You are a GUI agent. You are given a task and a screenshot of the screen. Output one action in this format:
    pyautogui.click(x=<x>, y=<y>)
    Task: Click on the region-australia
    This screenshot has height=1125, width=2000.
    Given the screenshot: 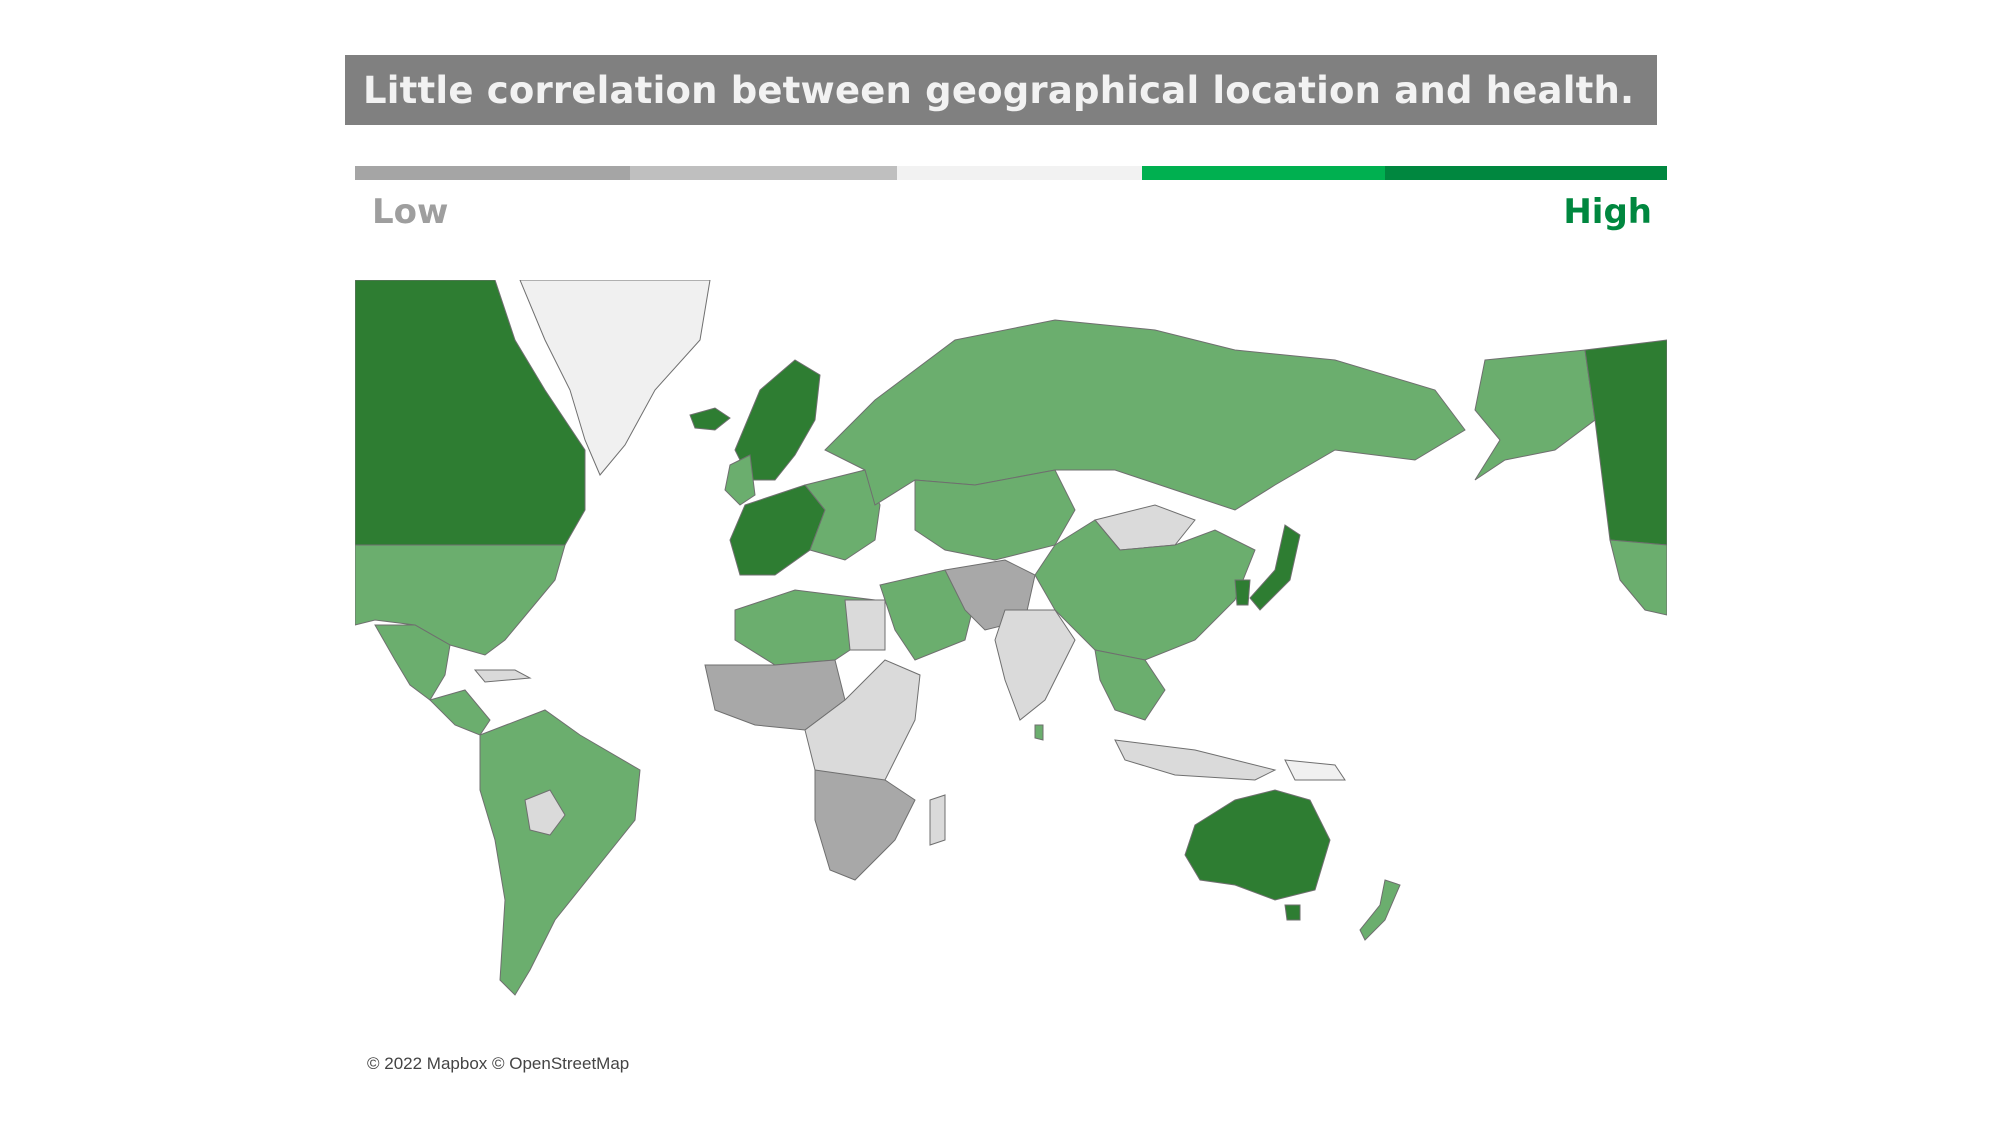 What is the action you would take?
    pyautogui.click(x=1257, y=845)
    